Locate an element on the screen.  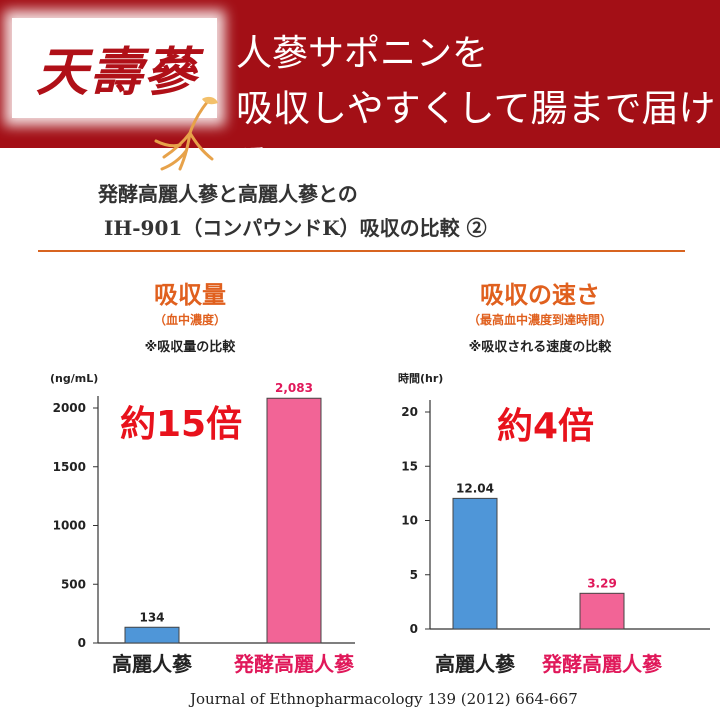
brand-logo: 天壽蔘 is located at coordinates (116, 72).